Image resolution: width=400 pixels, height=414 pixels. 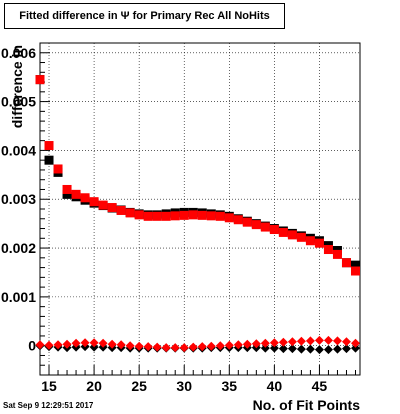 What do you see at coordinates (139, 386) in the screenshot?
I see `x-tick-label: 25` at bounding box center [139, 386].